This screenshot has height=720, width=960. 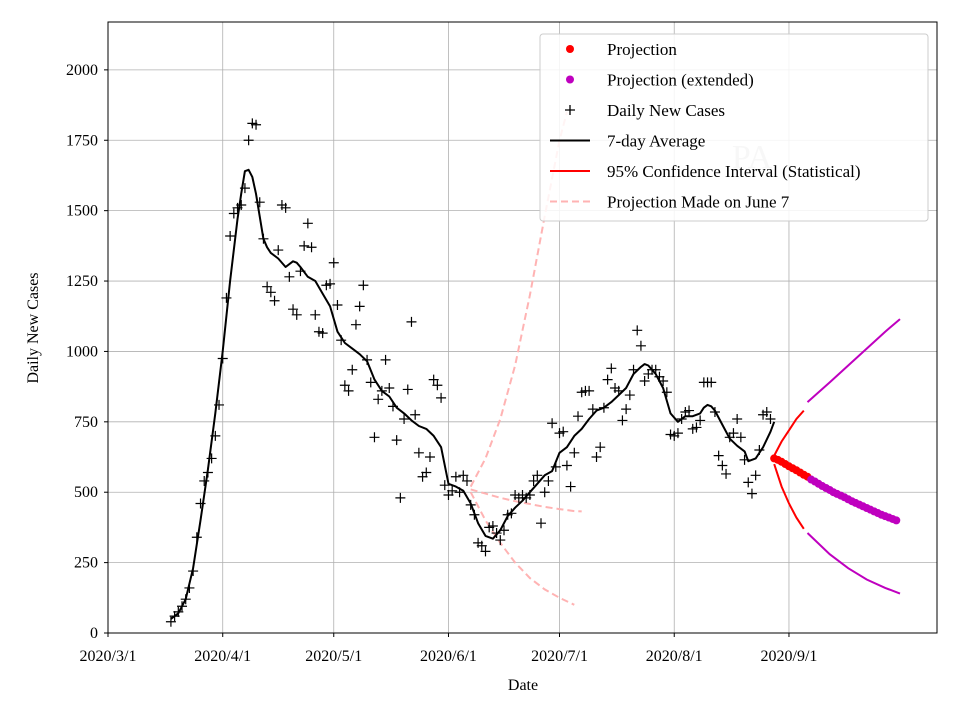 What do you see at coordinates (82, 140) in the screenshot?
I see `y-tick-label: 1750` at bounding box center [82, 140].